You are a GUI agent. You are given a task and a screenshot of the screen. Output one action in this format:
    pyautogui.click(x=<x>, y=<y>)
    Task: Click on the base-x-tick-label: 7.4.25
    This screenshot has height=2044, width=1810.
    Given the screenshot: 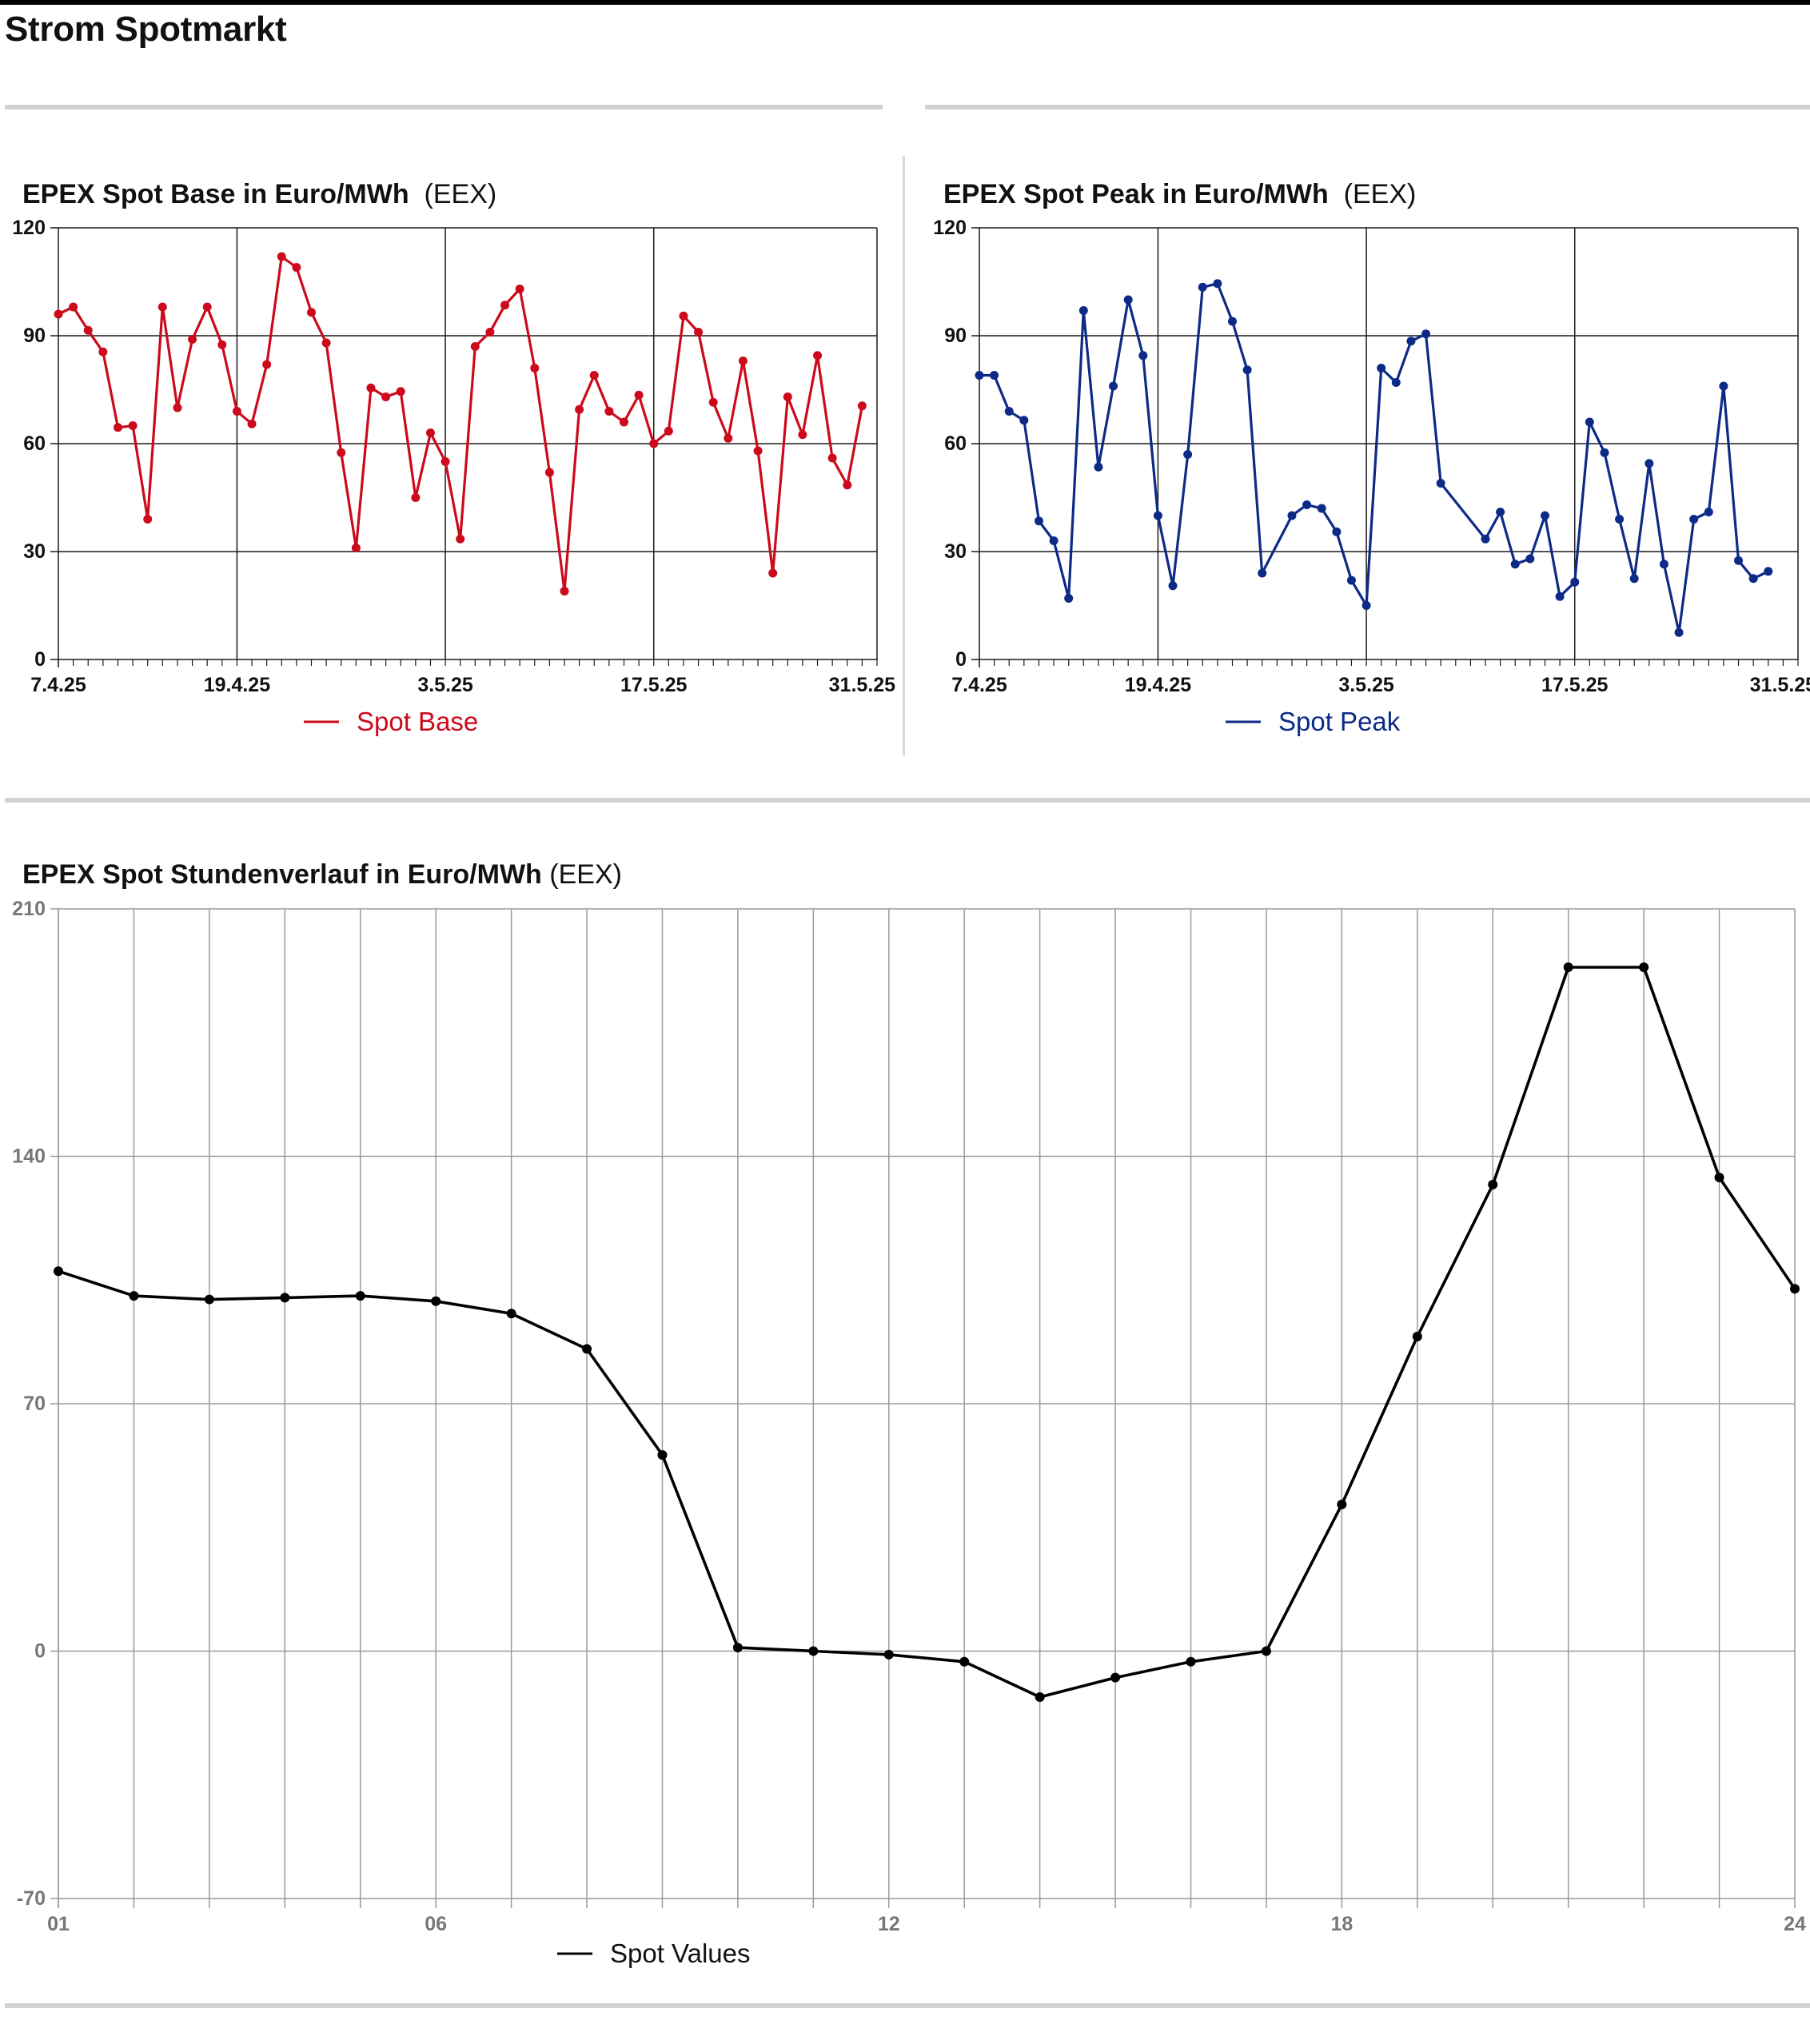 What is the action you would take?
    pyautogui.click(x=58, y=685)
    